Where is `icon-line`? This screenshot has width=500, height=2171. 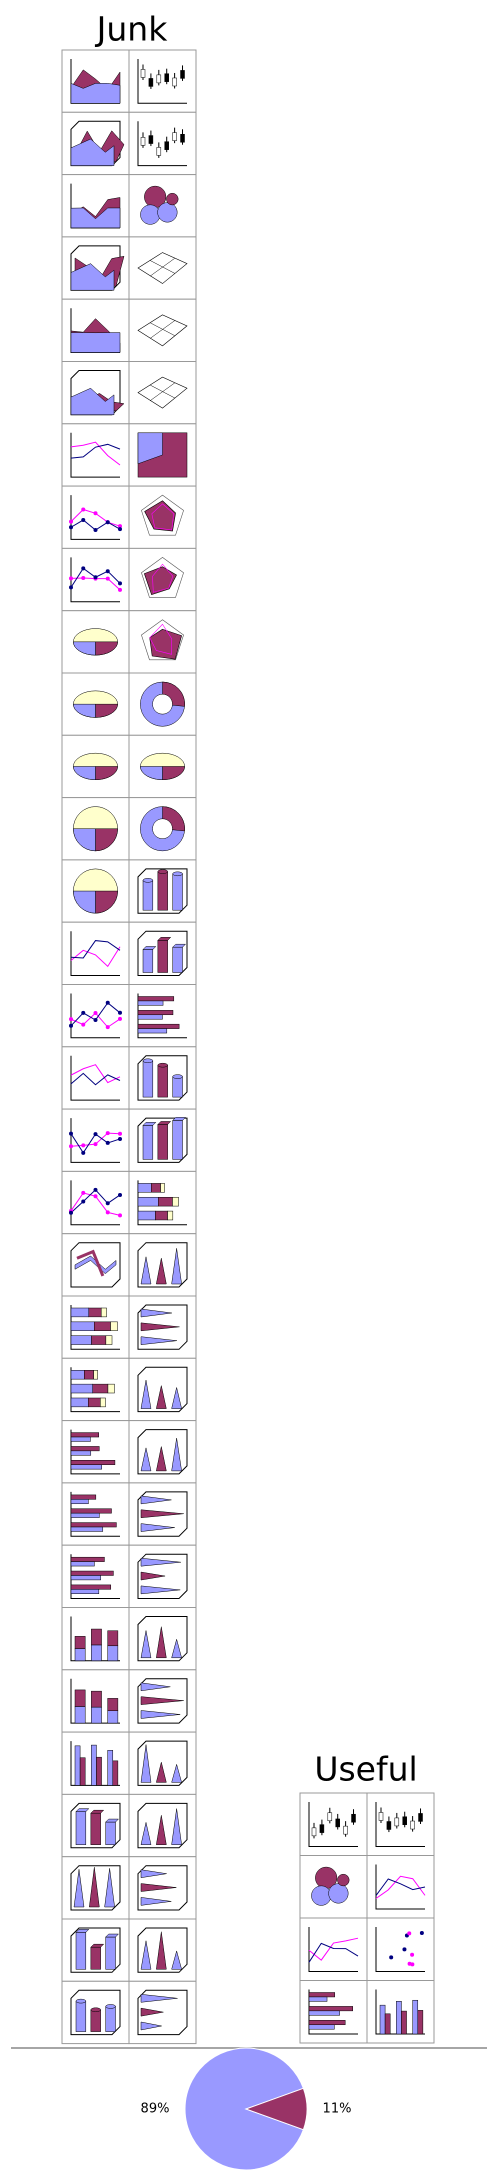
icon-line is located at coordinates (90, 1263).